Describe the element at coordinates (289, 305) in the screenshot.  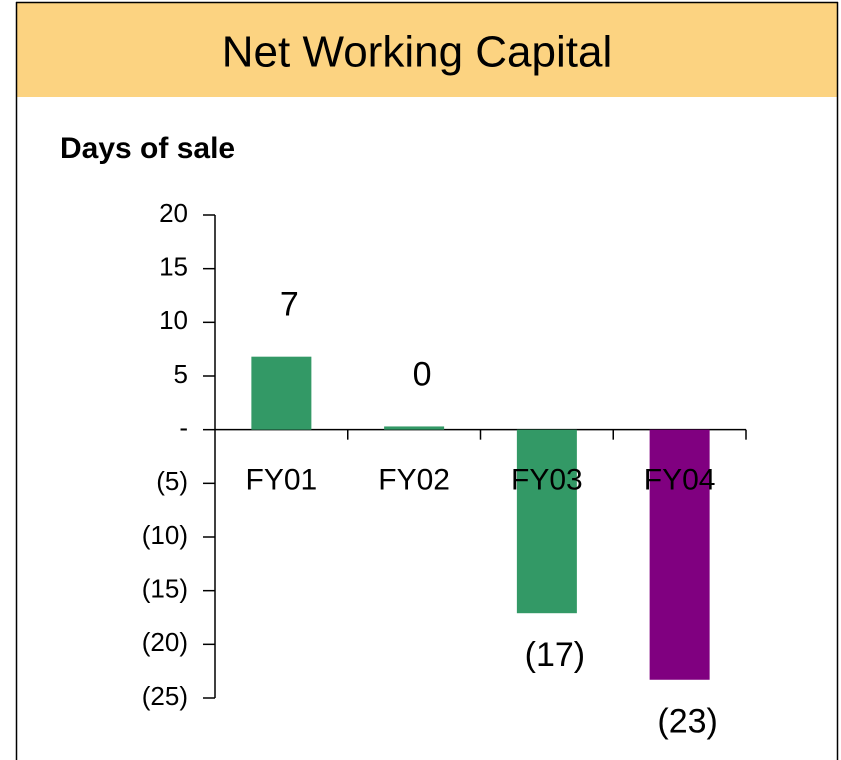
I see `data-label: 7` at that location.